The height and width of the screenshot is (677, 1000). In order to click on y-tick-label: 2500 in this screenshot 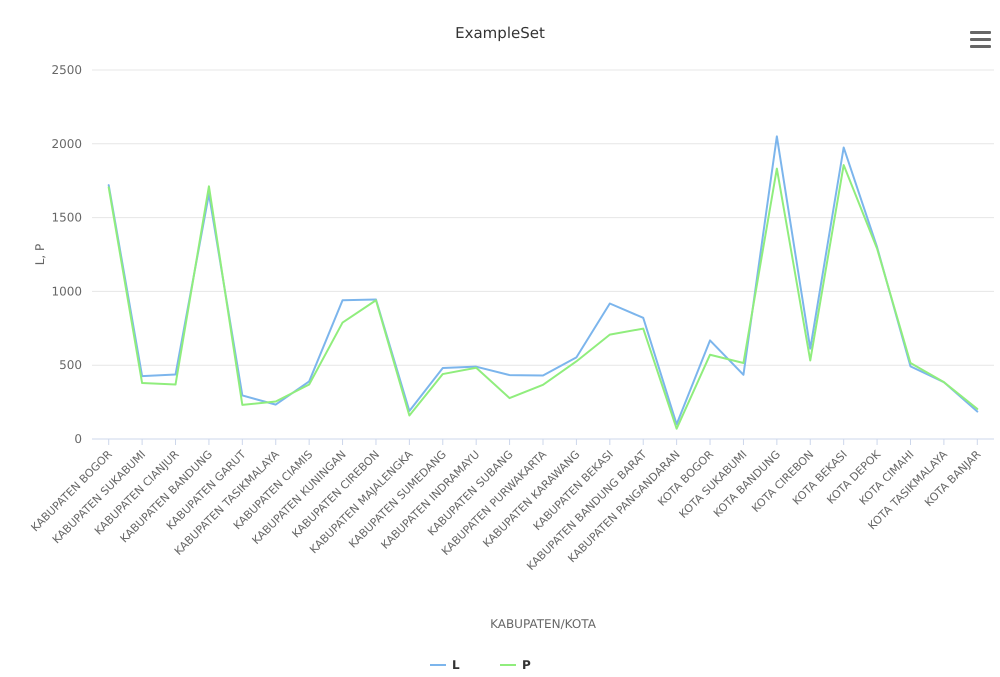, I will do `click(66, 70)`.